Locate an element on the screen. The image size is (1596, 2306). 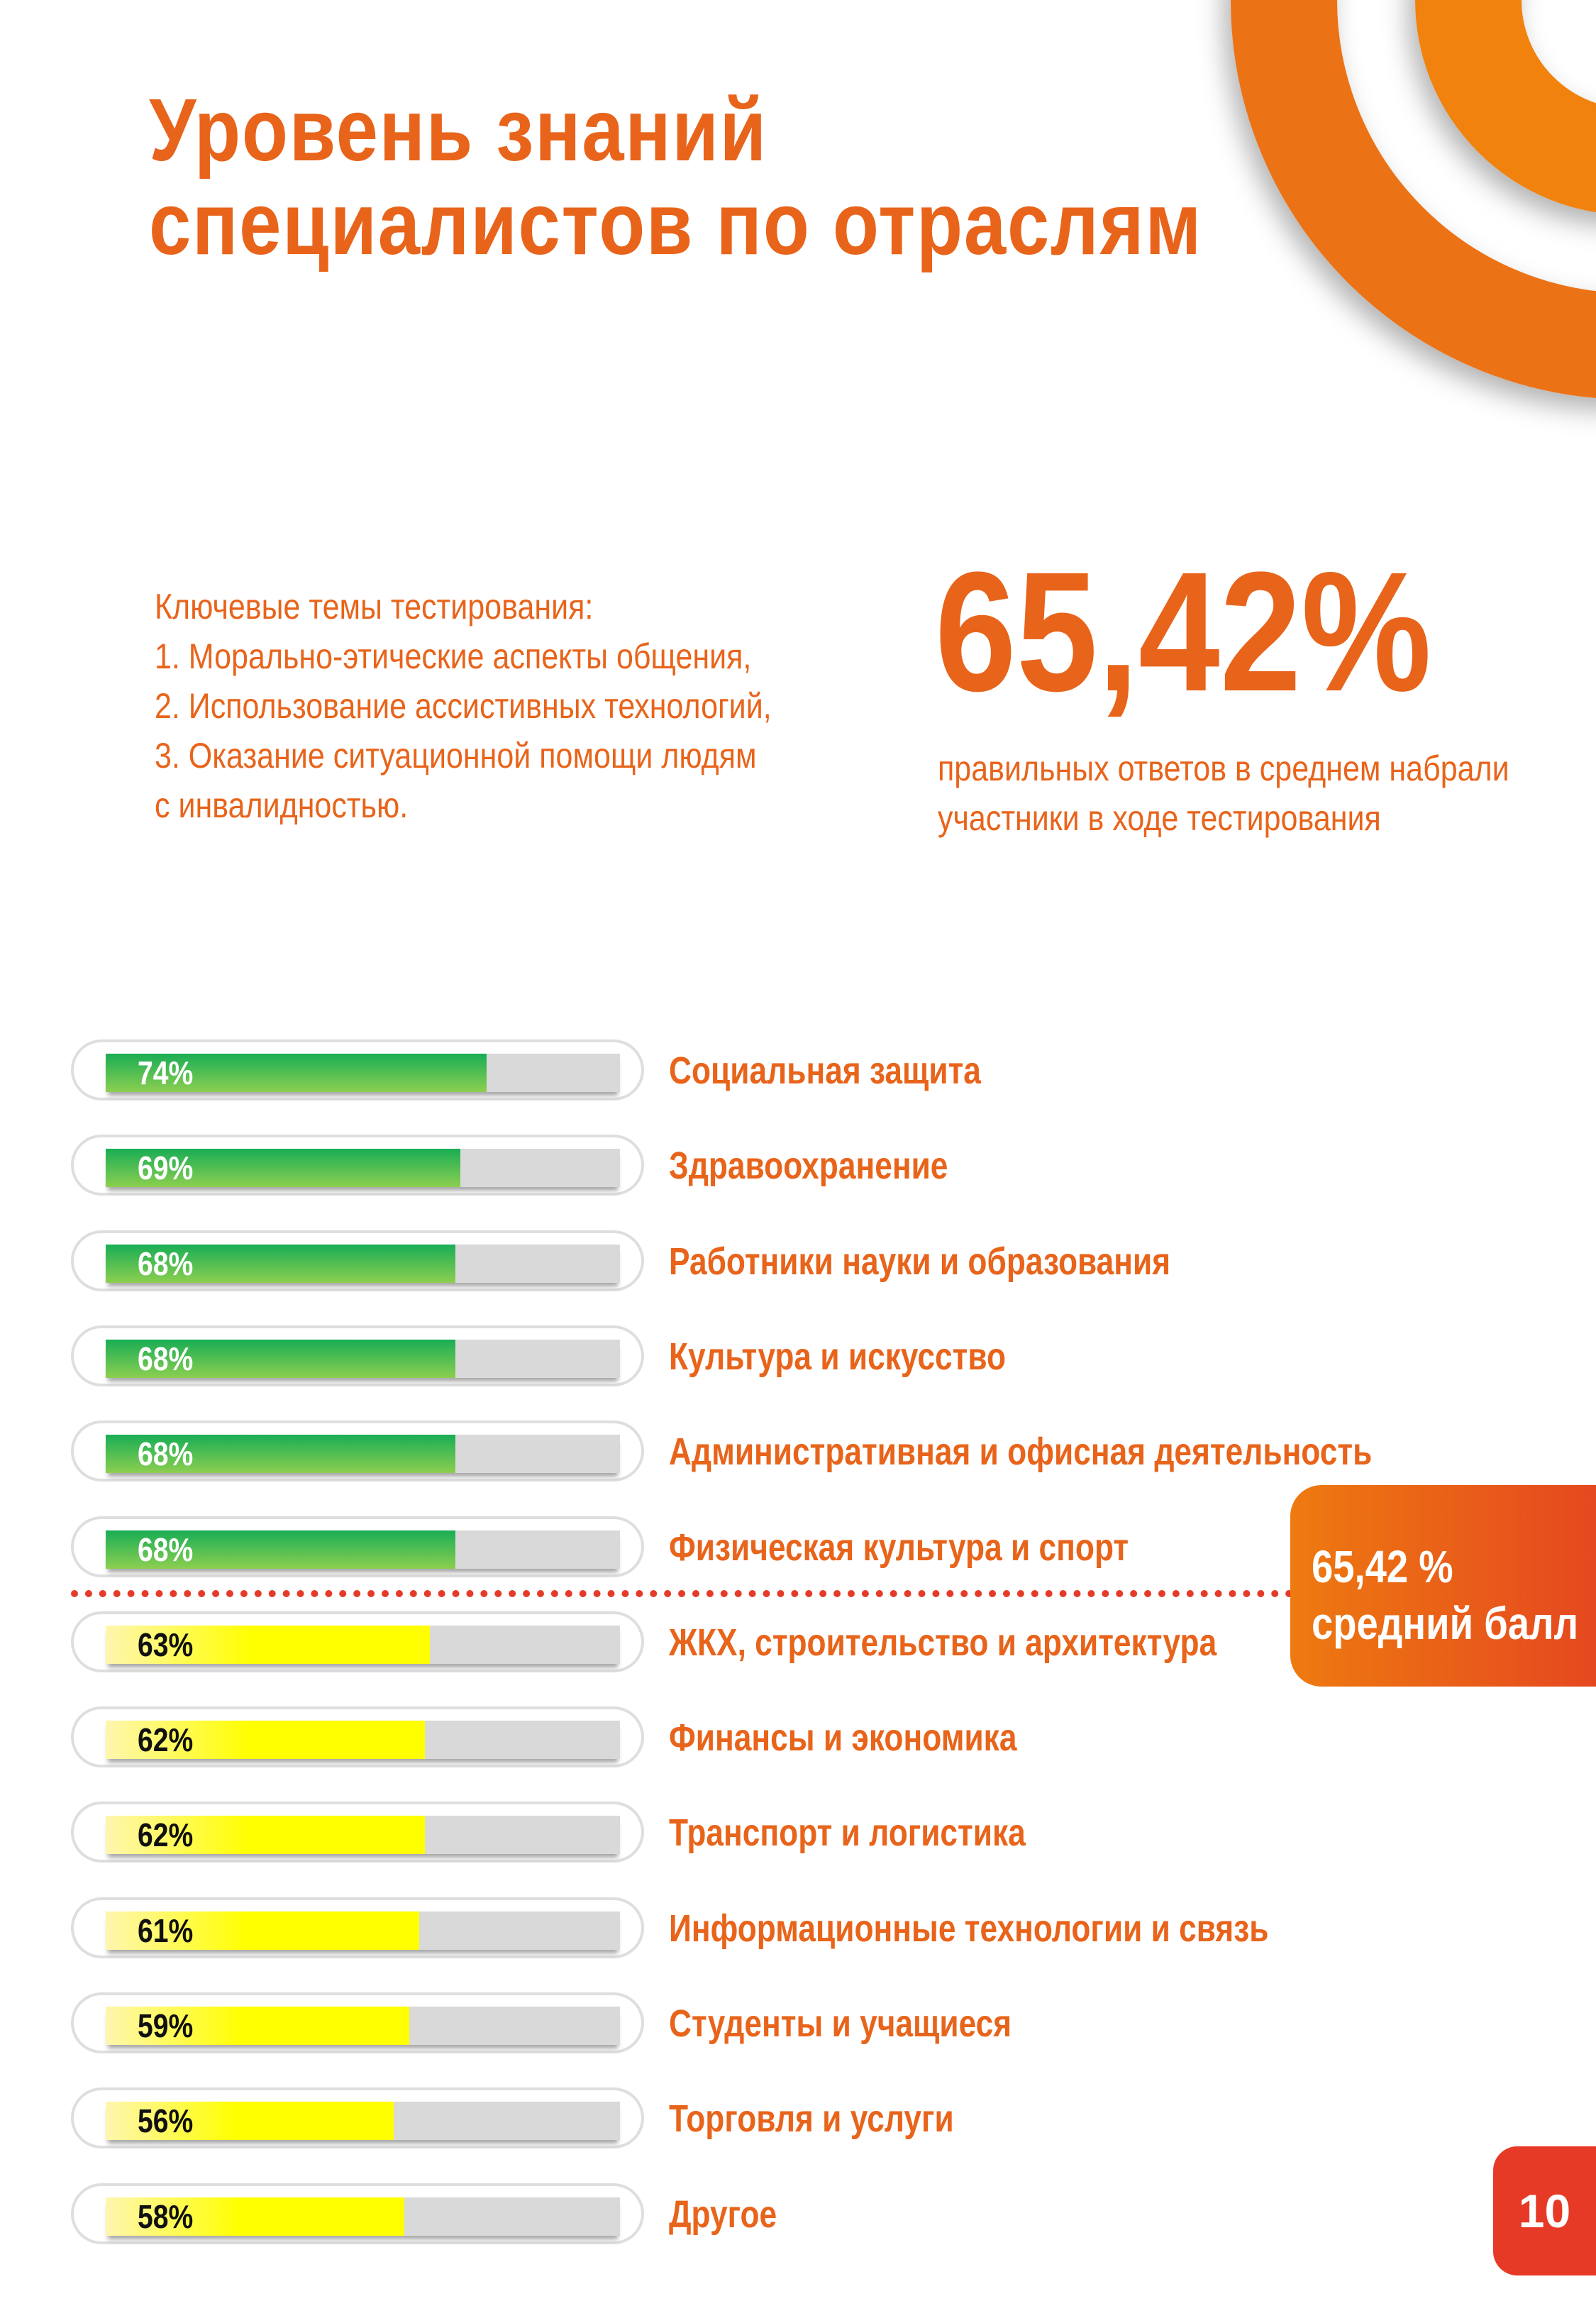
bar-capsule: 63% is located at coordinates (358, 1641).